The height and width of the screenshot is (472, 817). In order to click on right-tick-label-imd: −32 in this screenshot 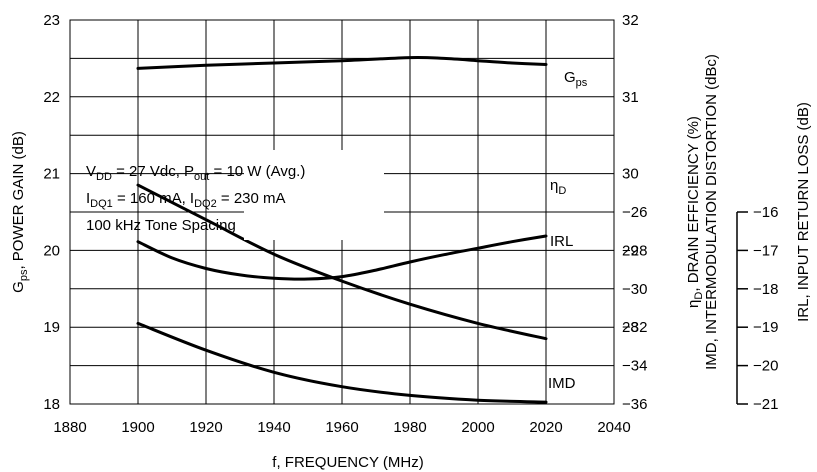, I will do `click(634, 327)`.